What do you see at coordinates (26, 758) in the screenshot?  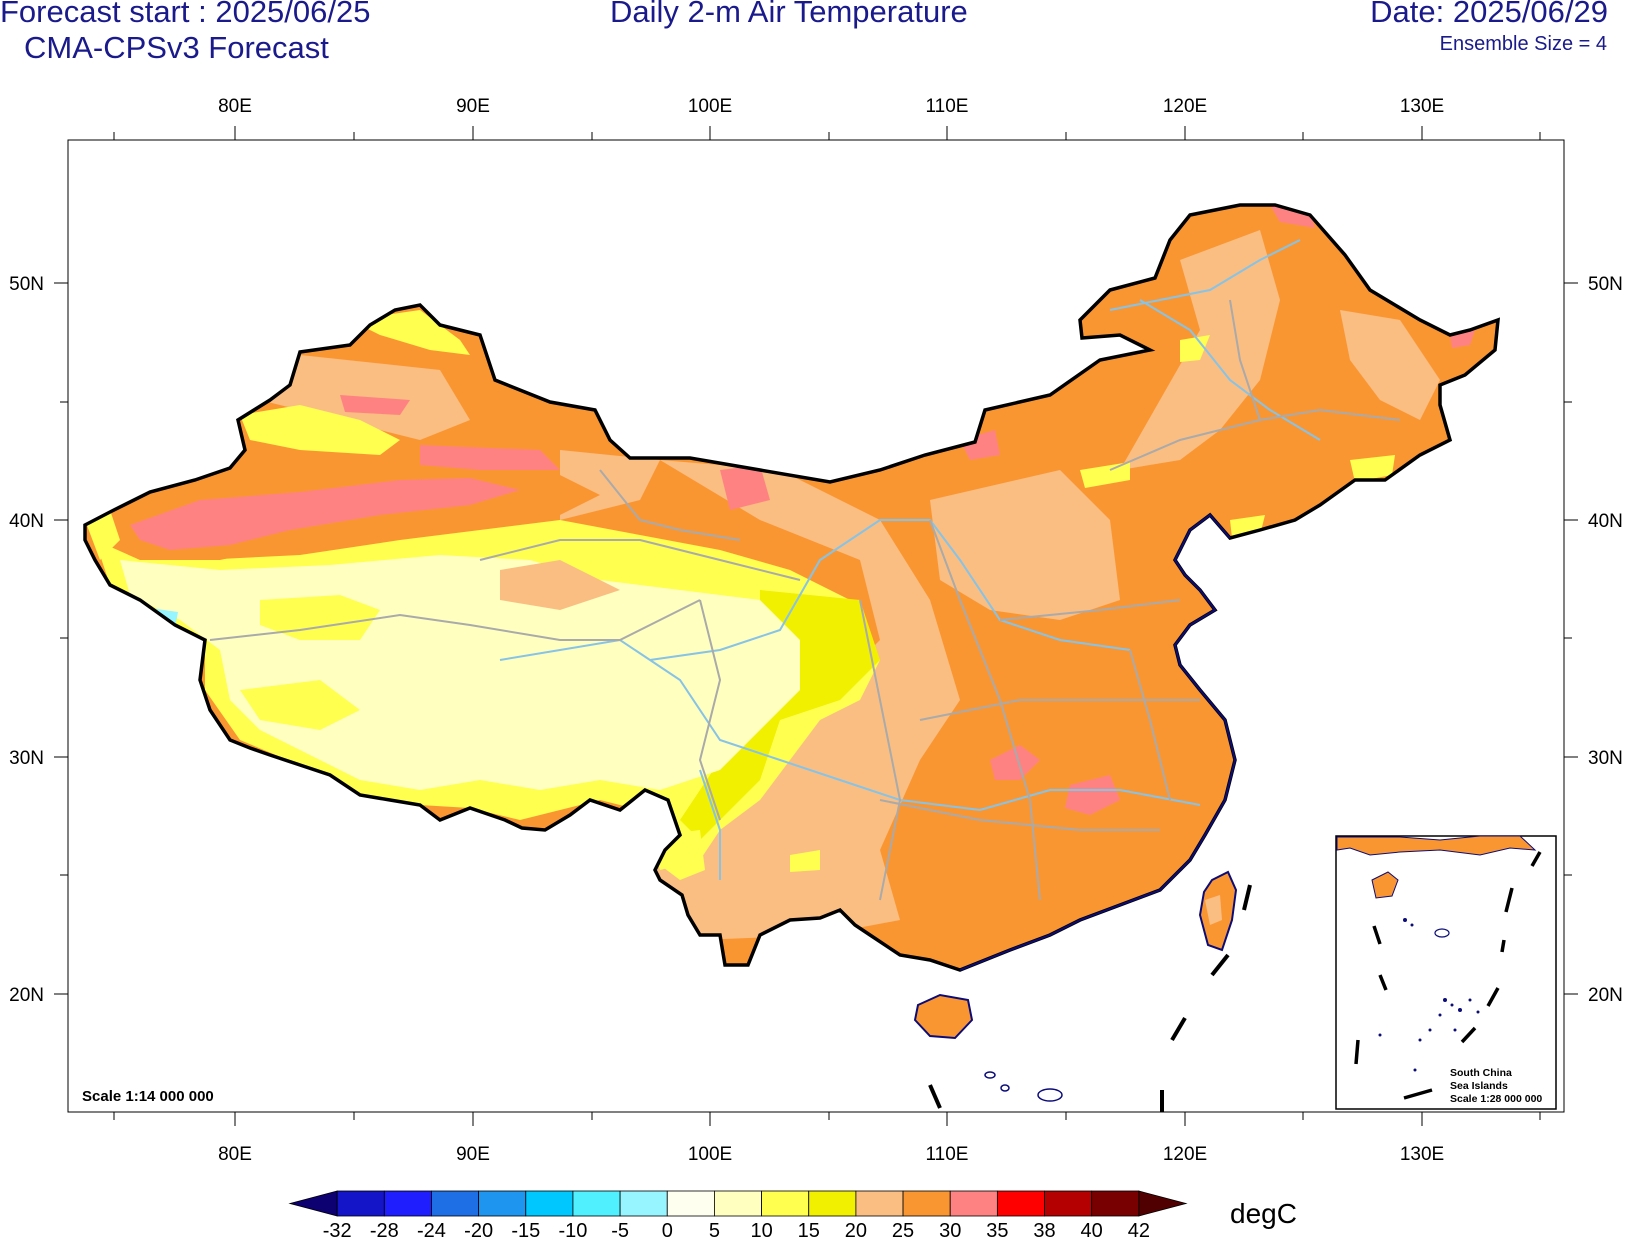 I see `lat-label-left: 30N` at bounding box center [26, 758].